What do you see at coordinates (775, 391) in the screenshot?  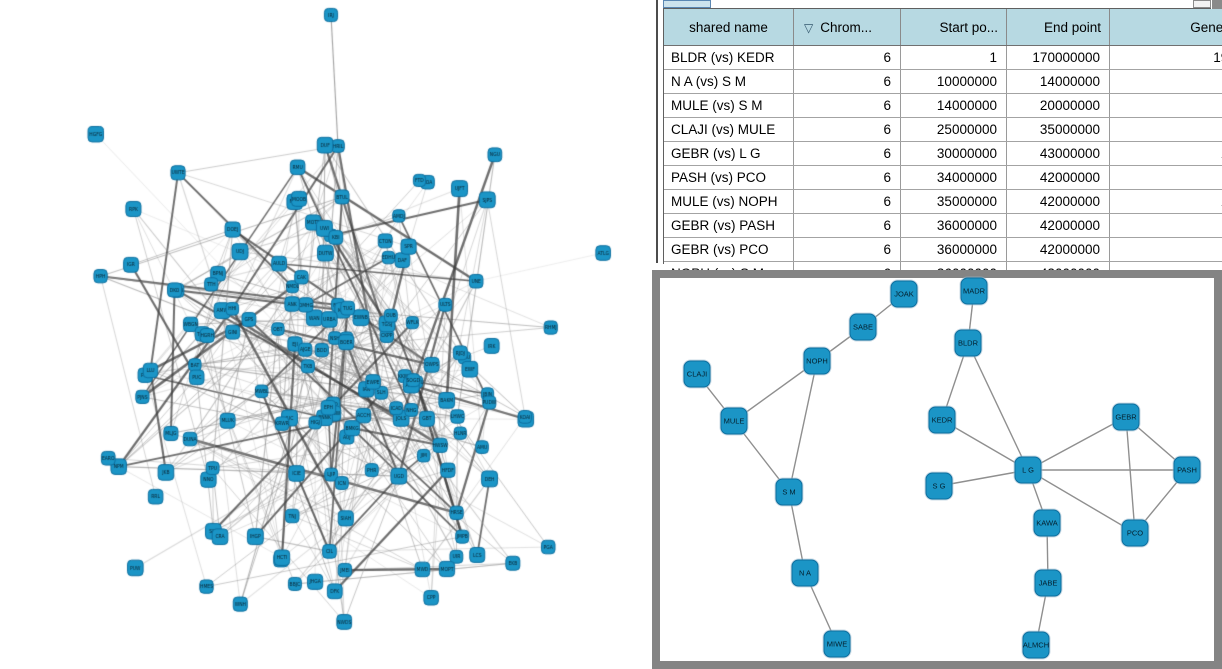 I see `edge-NOPH-MULE` at bounding box center [775, 391].